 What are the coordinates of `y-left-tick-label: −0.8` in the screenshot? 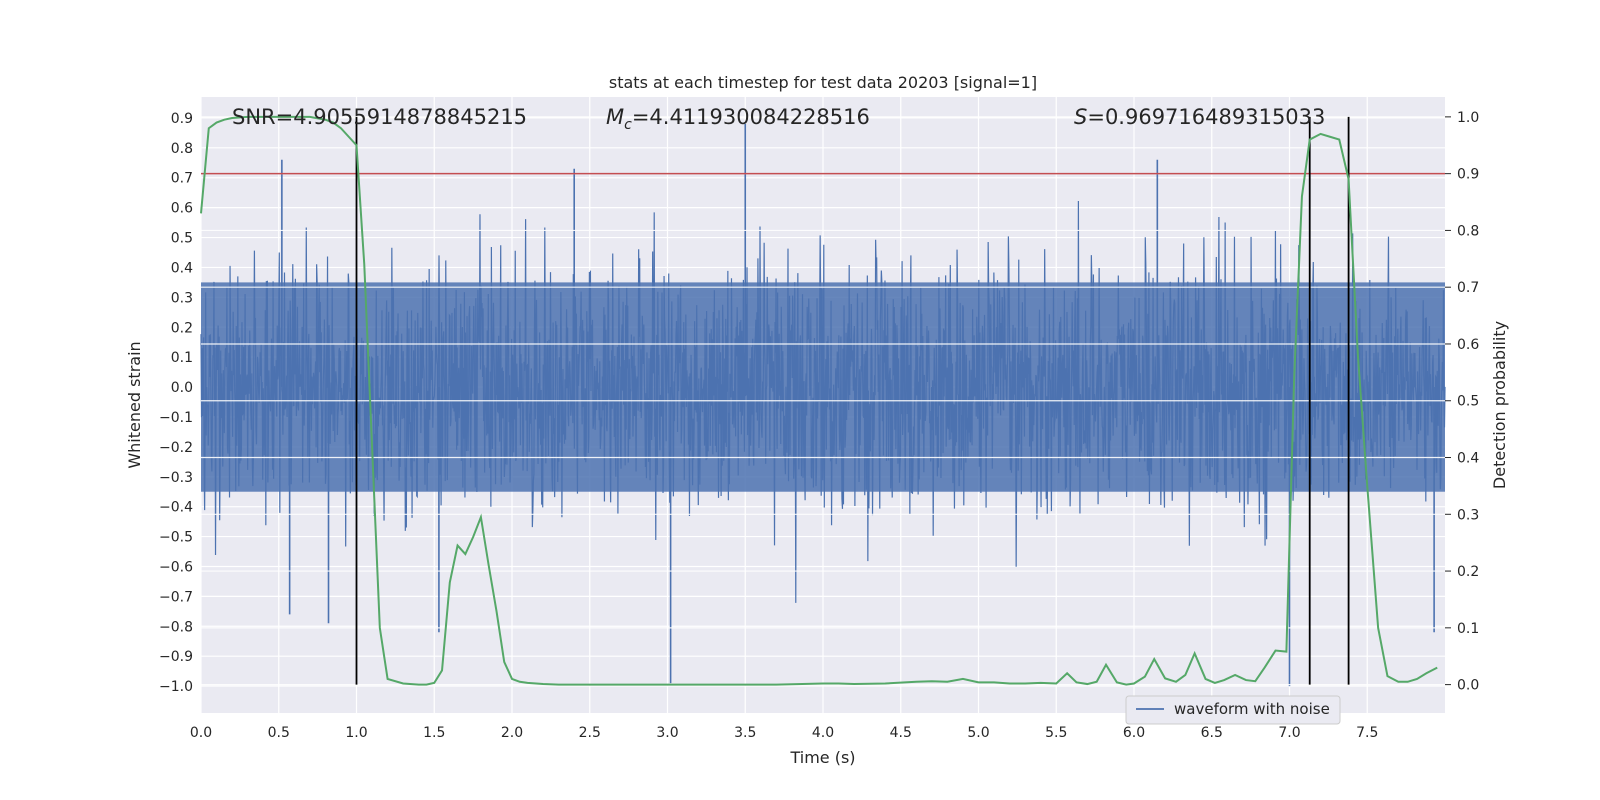 It's located at (176, 627).